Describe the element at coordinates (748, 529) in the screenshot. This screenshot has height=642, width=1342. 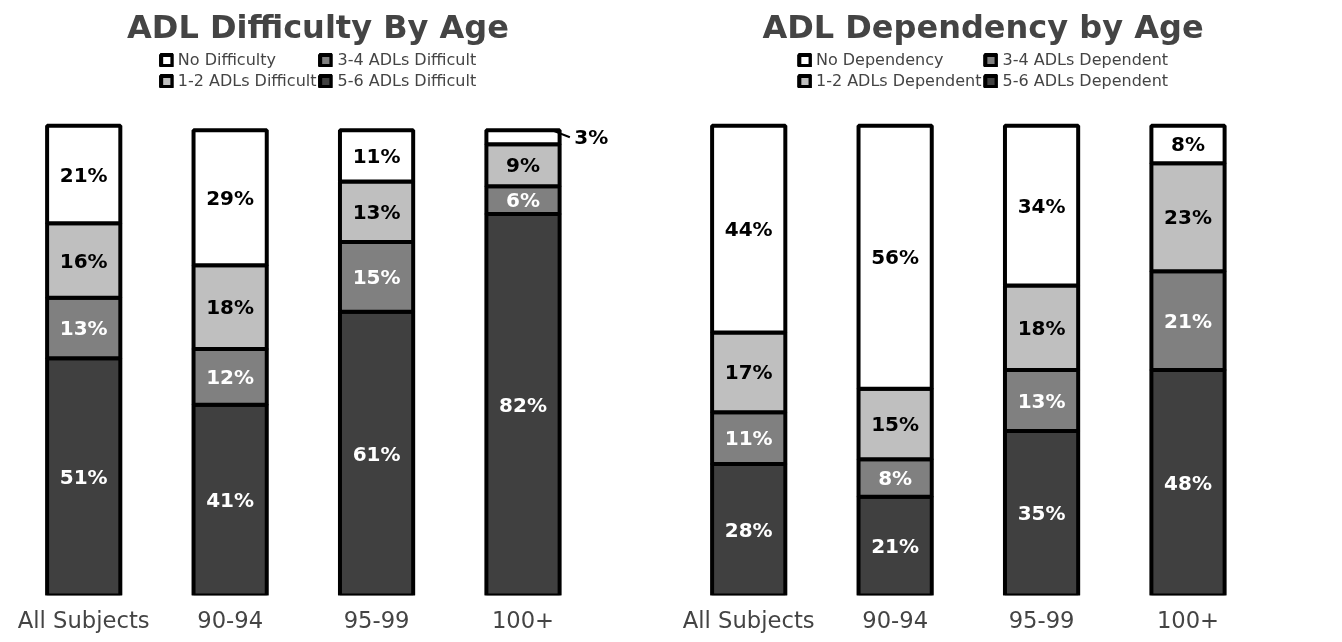
I see `data-label: 28%` at that location.